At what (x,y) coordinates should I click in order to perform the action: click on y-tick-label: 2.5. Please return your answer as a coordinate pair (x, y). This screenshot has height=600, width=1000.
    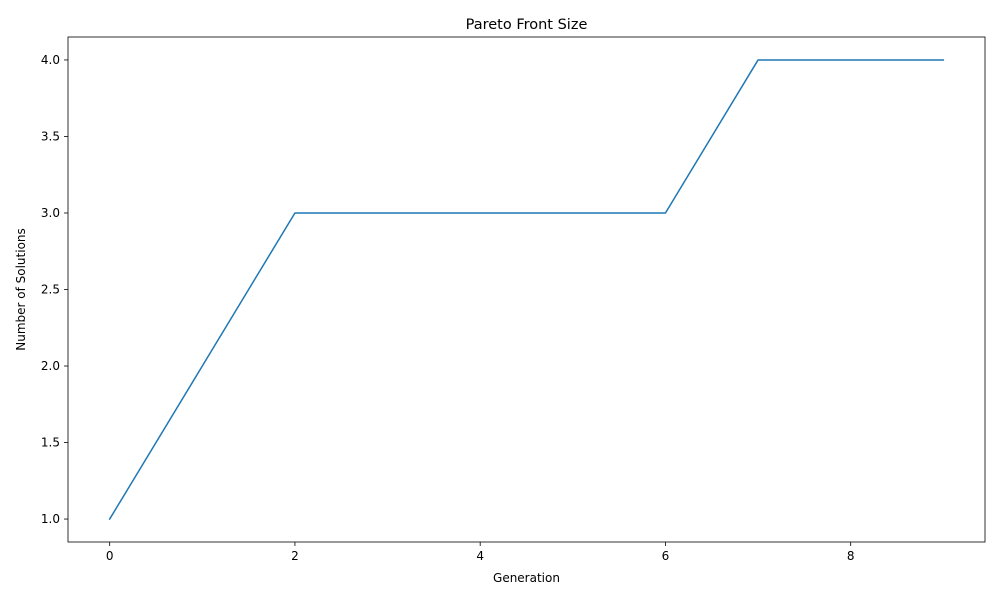
    Looking at the image, I should click on (50, 290).